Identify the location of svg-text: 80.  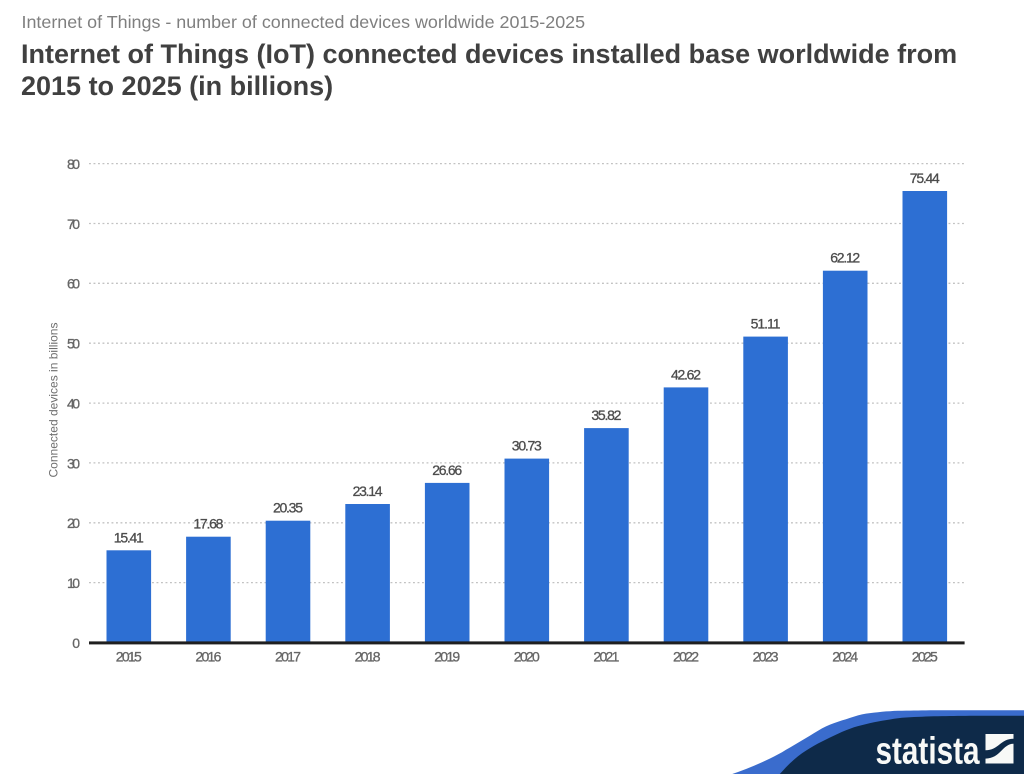
(73, 164).